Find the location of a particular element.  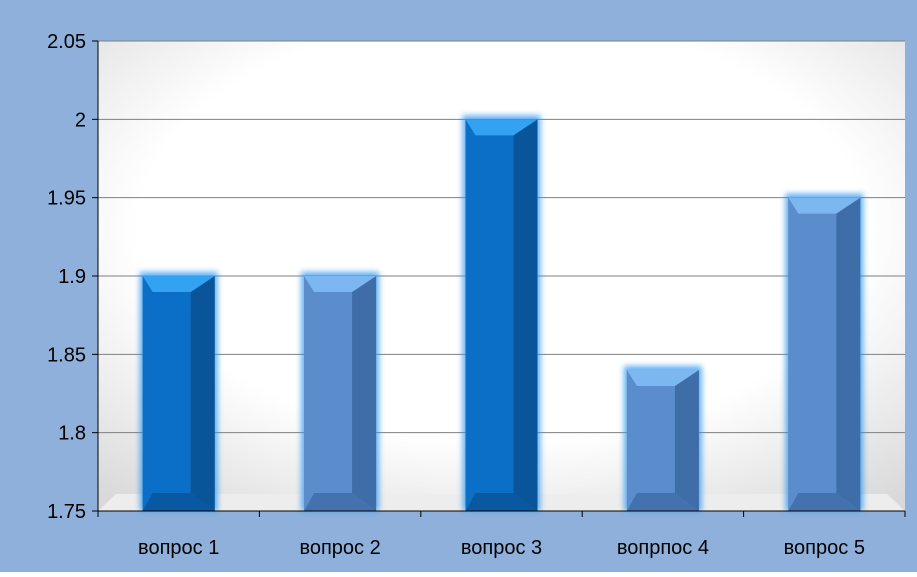

x-tick-label: вопрос 1 is located at coordinates (178, 548).